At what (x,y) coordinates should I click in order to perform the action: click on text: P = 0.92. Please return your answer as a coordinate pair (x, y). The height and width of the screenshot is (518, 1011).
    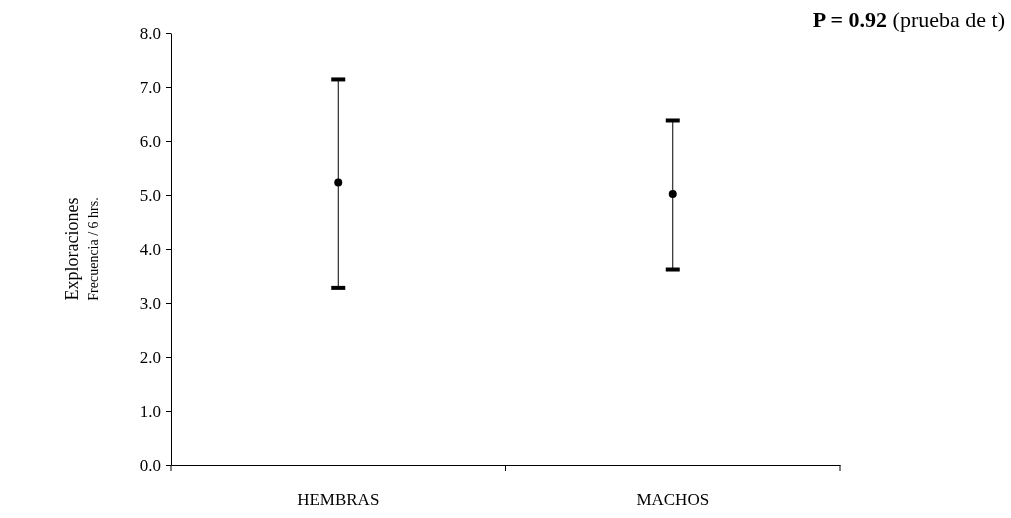
    Looking at the image, I should click on (850, 19).